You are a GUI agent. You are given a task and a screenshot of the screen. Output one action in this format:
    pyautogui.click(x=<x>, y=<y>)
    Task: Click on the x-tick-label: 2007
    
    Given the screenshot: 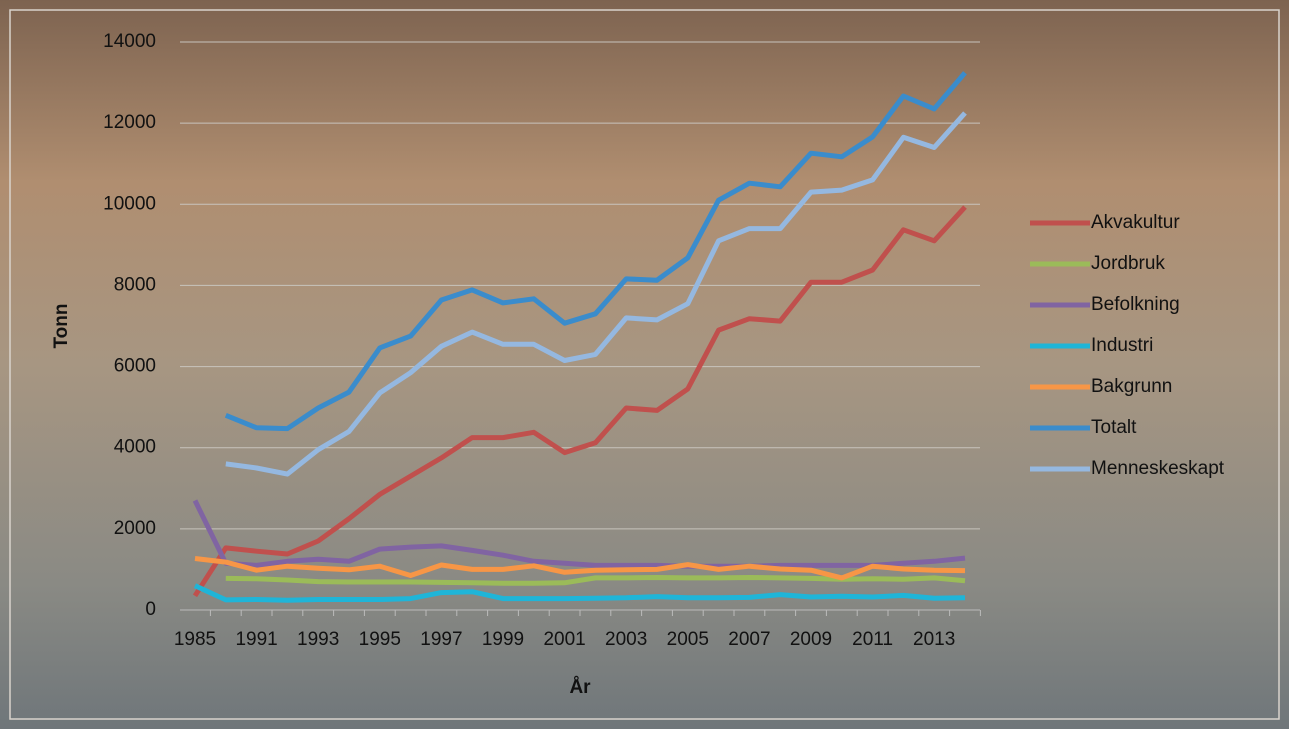 What is the action you would take?
    pyautogui.click(x=749, y=639)
    